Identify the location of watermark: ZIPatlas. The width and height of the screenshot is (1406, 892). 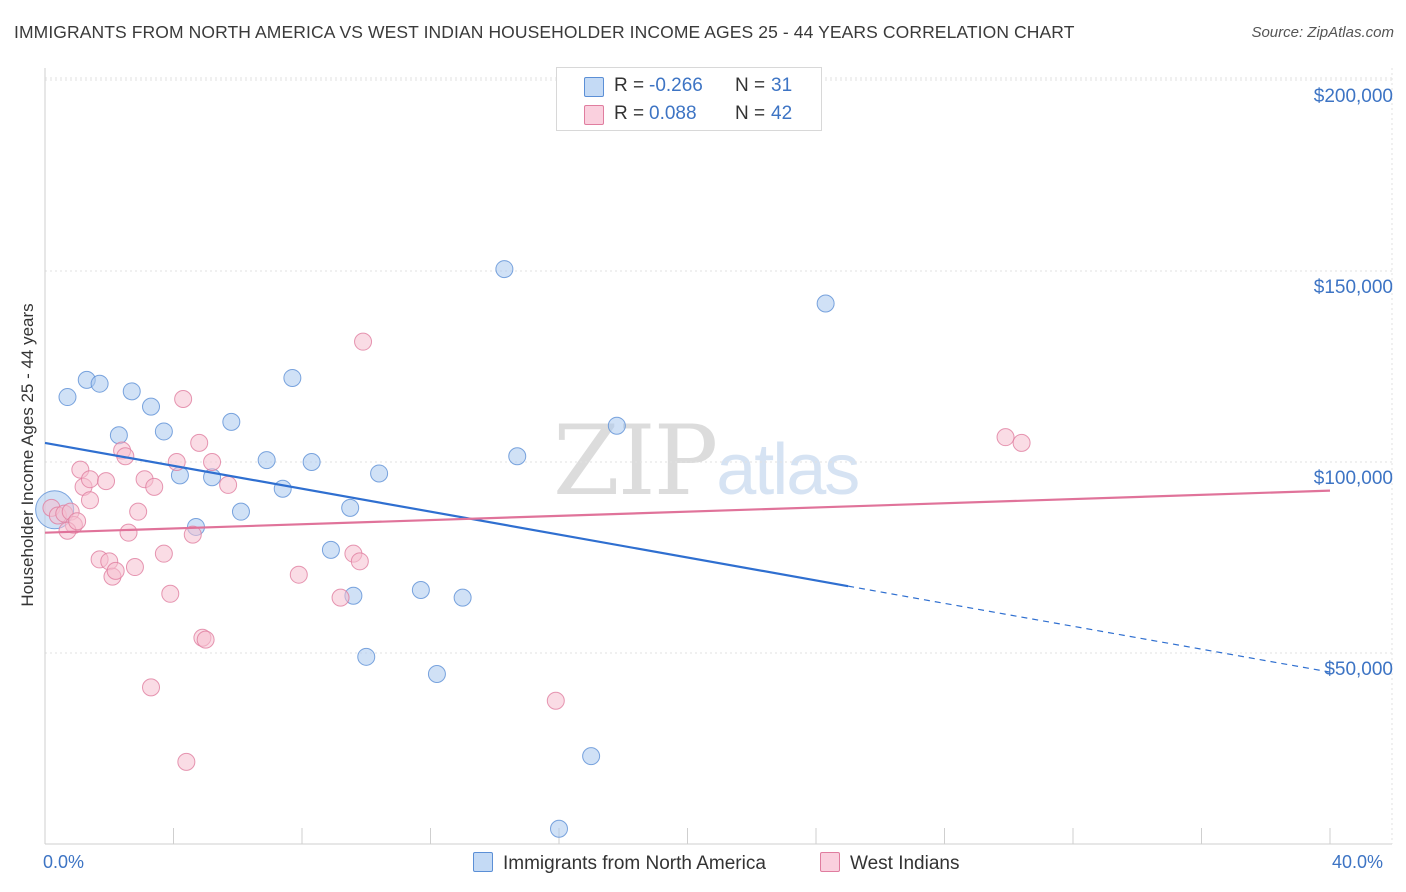
(706, 461).